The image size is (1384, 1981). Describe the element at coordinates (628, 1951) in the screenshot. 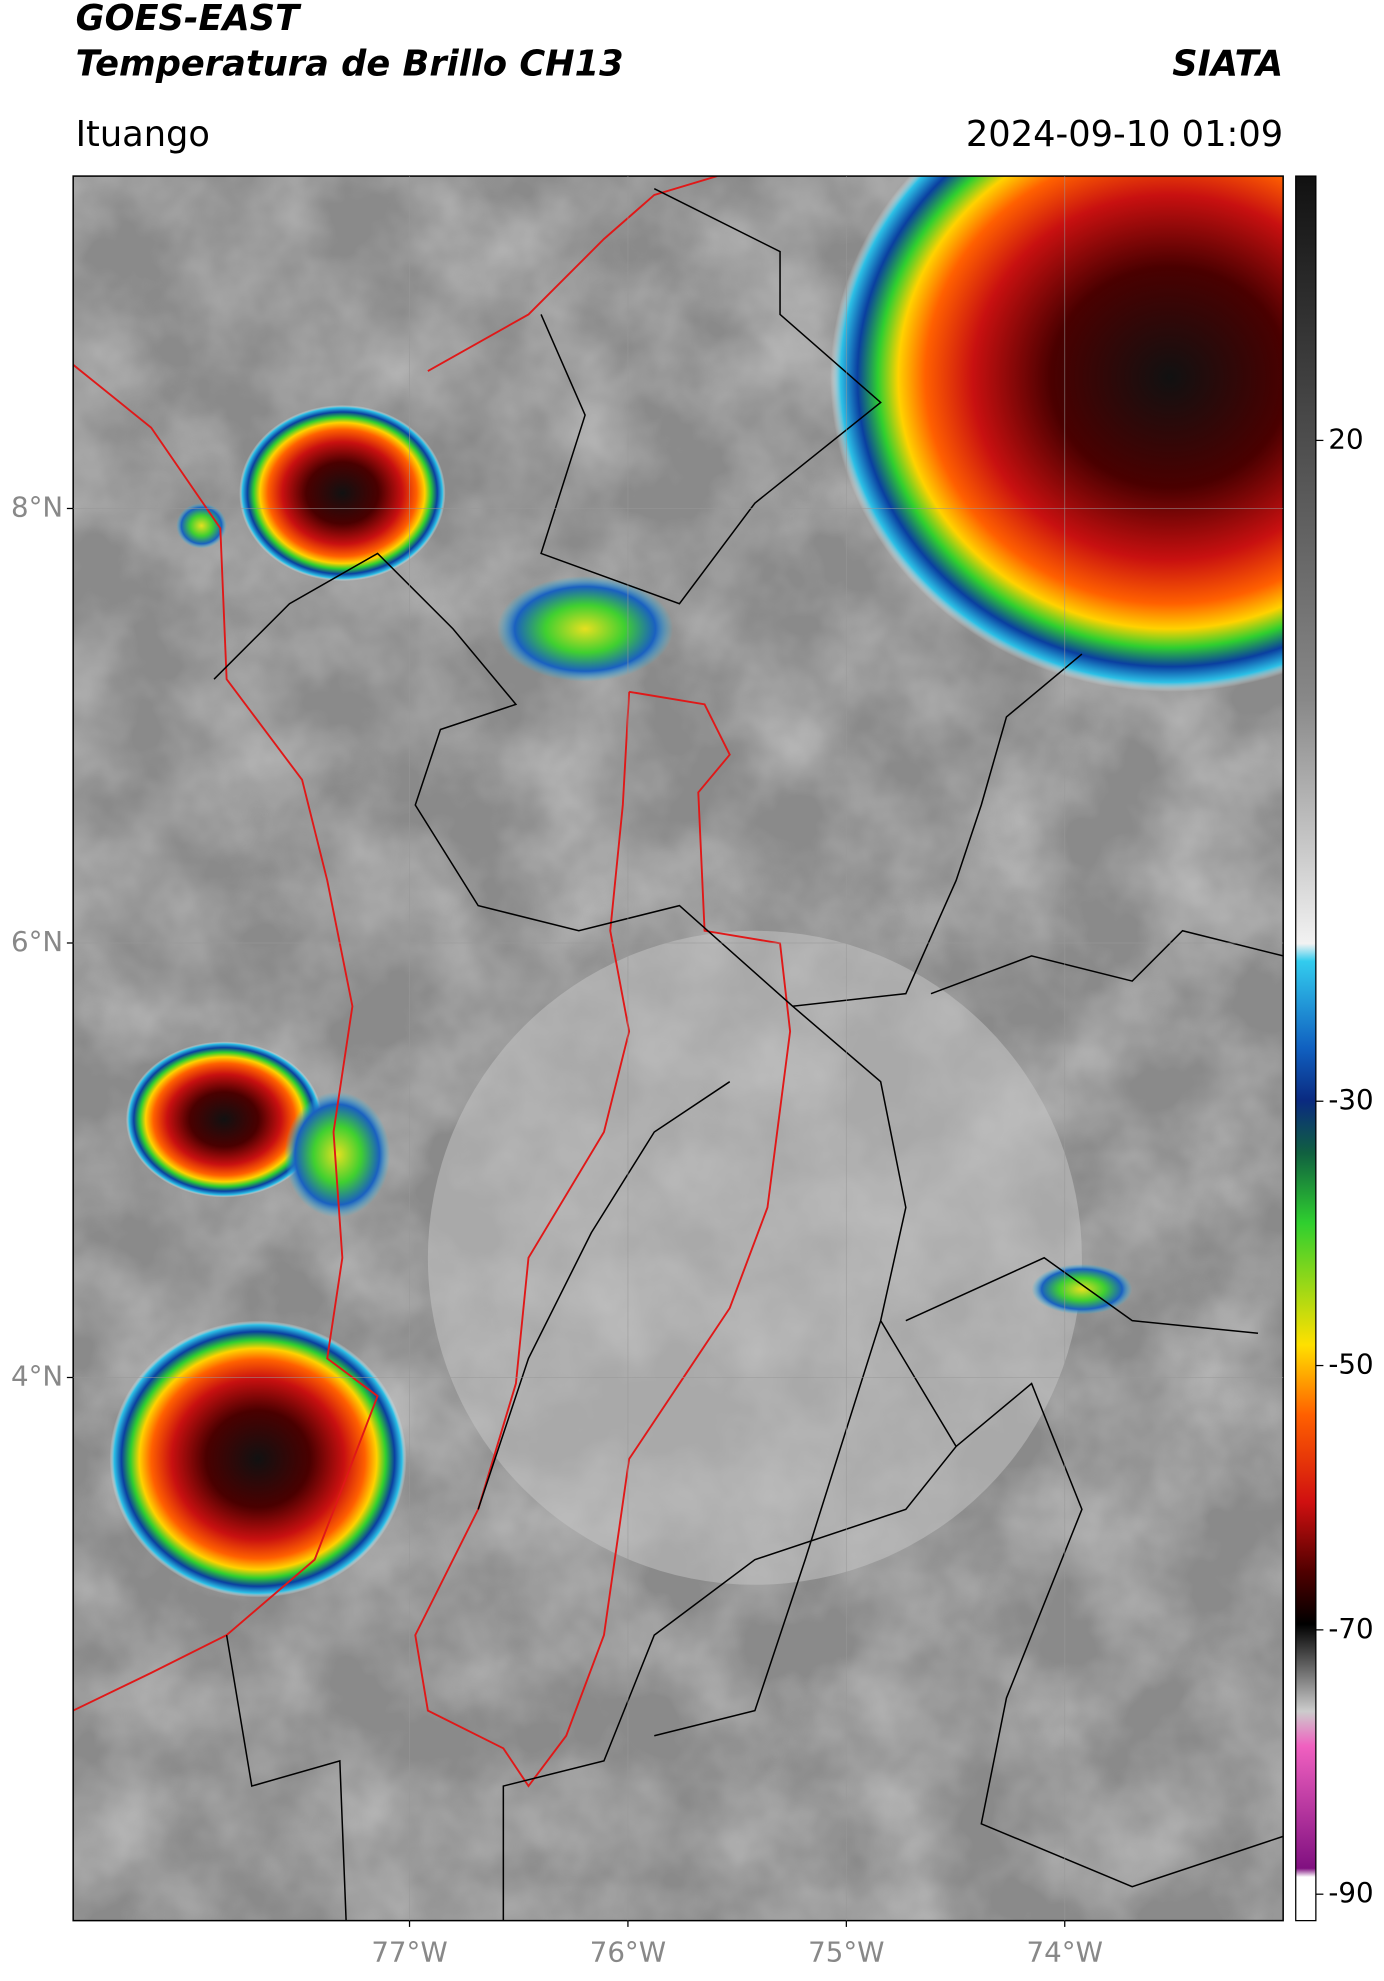

I see `lon-tick-label: 76°W` at that location.